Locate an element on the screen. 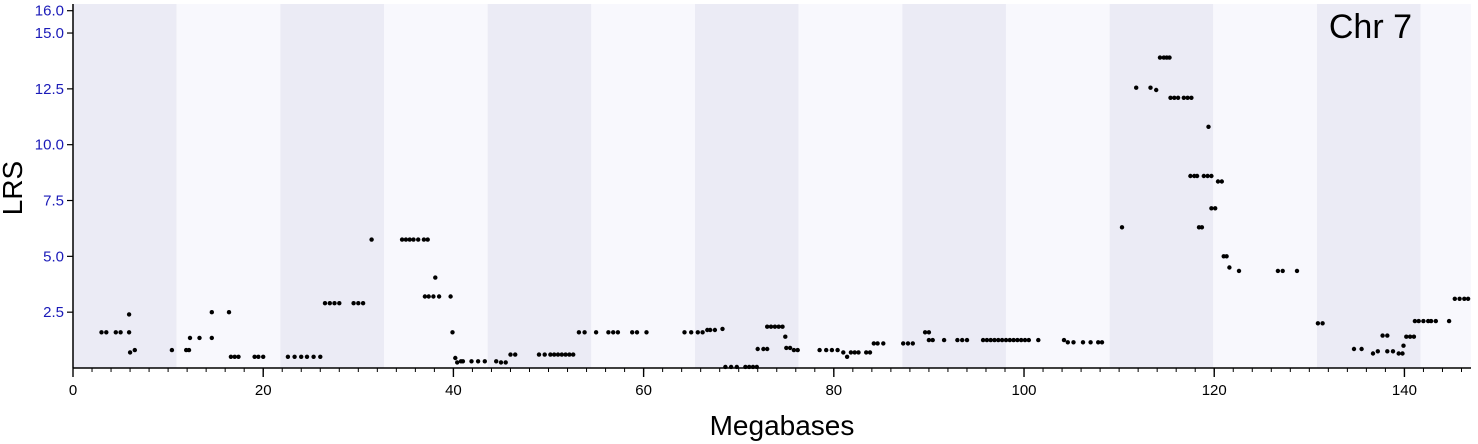 This screenshot has width=1478, height=444. chromosome-label: Chr 7 is located at coordinates (1370, 27).